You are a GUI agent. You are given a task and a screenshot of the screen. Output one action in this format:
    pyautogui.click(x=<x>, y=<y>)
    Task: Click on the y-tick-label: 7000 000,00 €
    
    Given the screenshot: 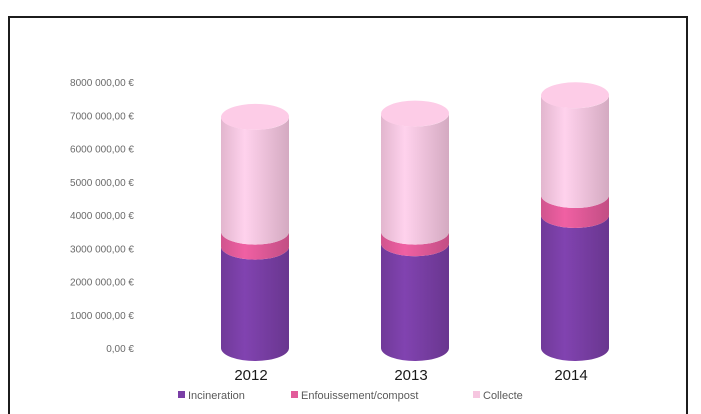 What is the action you would take?
    pyautogui.click(x=102, y=116)
    